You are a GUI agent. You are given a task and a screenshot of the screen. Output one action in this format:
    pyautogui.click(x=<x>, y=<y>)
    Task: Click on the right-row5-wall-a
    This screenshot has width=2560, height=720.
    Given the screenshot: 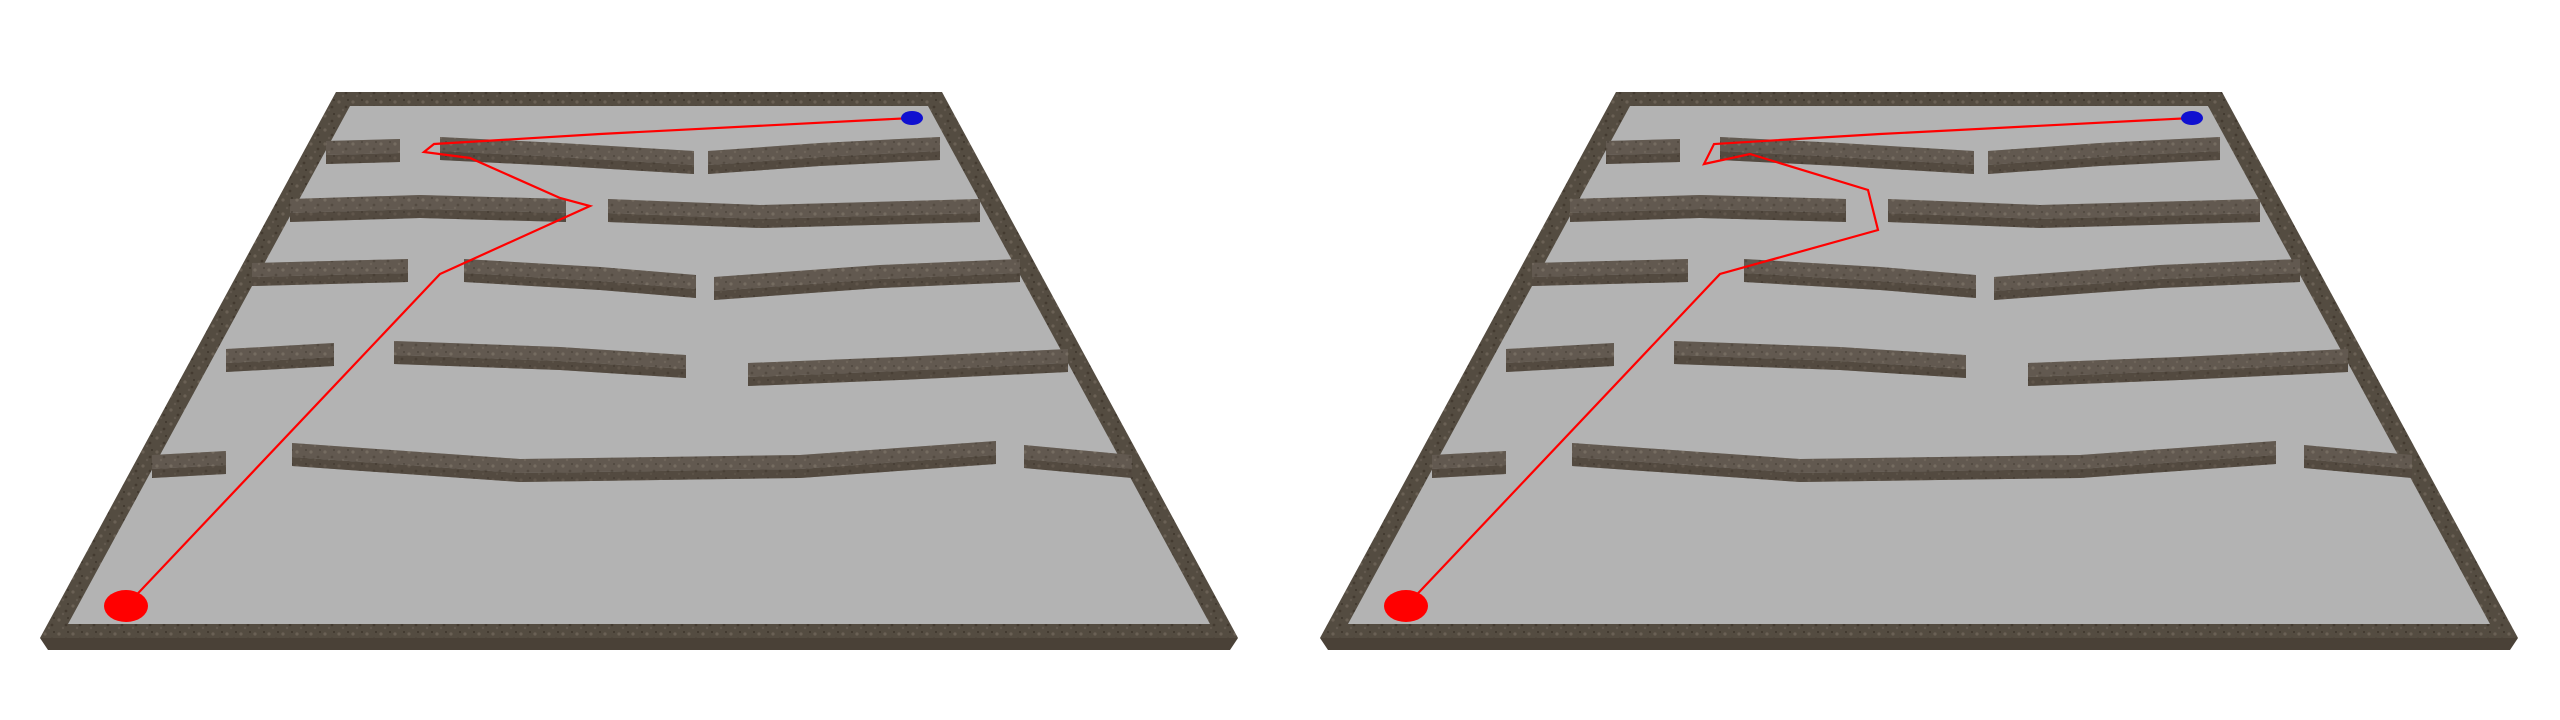 What is the action you would take?
    pyautogui.click(x=1469, y=464)
    